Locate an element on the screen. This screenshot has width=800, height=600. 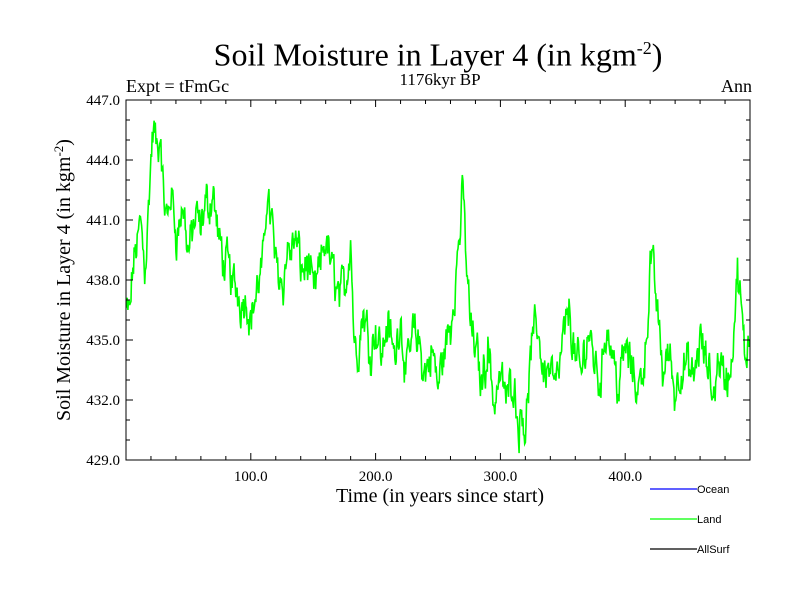
y-axis-label: Soil Moisture in Layer 4 (in kgm-2) is located at coordinates (63, 280).